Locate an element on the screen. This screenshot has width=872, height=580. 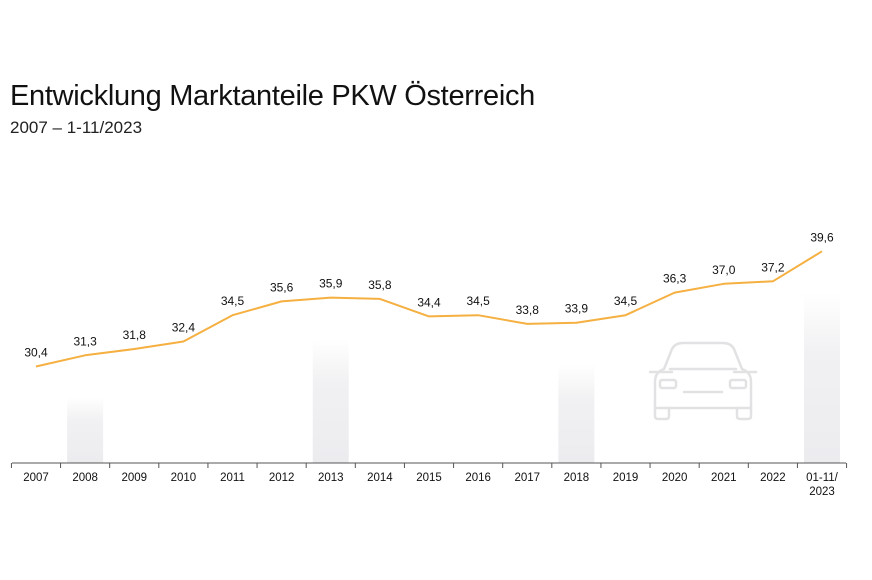
chart-subtitle: 2007 – 1-11/2023 is located at coordinates (76, 127).